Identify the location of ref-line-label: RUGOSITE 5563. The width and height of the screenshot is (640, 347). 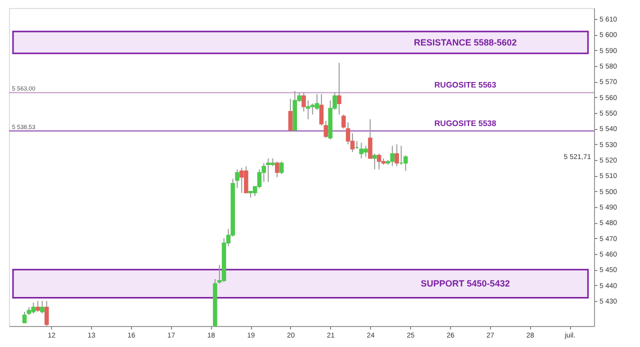
(465, 85).